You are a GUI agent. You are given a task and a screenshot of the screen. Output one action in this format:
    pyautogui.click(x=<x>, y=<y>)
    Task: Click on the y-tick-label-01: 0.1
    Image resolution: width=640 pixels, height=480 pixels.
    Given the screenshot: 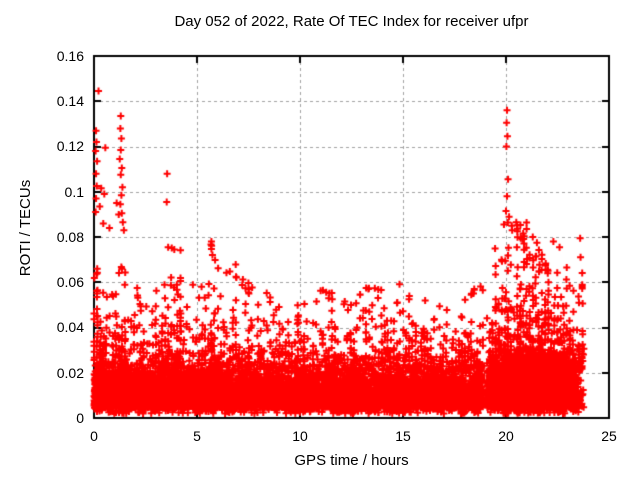 What is the action you would take?
    pyautogui.click(x=74, y=192)
    